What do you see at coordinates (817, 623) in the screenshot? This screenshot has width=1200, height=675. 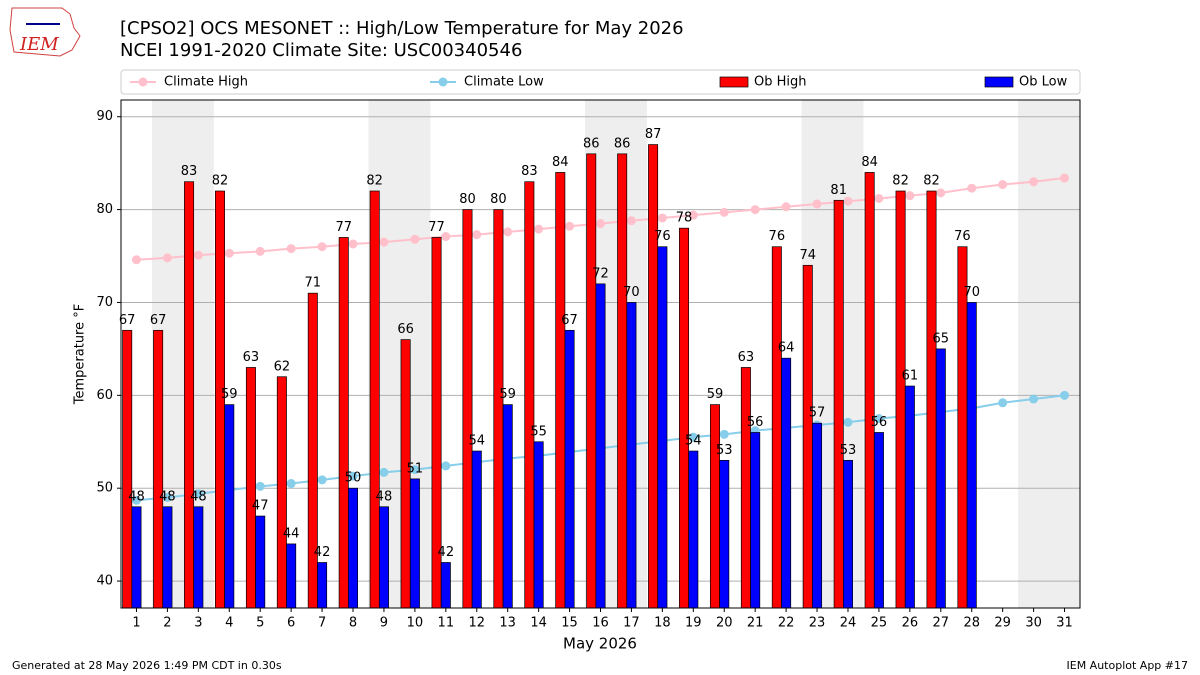 I see `x-tick-label: 23` at bounding box center [817, 623].